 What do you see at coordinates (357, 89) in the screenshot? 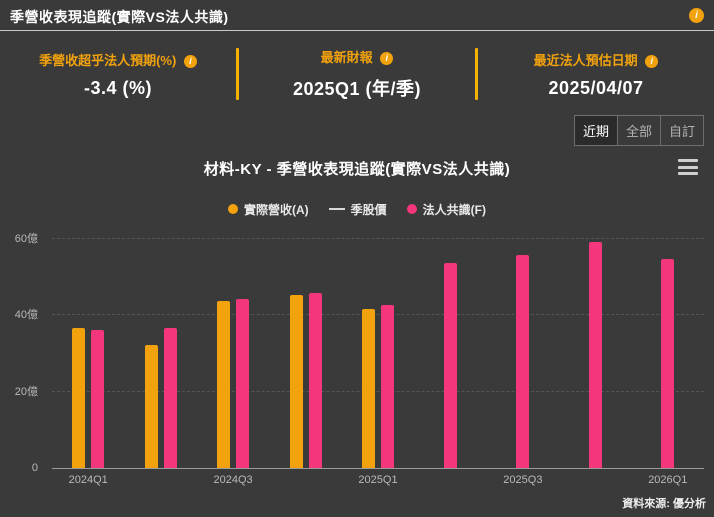
I see `stat-value: 2025Q1 (年/季)` at bounding box center [357, 89].